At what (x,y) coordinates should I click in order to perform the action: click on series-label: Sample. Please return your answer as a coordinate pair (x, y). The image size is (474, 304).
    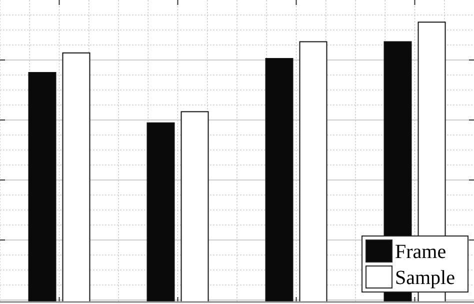
    Looking at the image, I should click on (425, 278).